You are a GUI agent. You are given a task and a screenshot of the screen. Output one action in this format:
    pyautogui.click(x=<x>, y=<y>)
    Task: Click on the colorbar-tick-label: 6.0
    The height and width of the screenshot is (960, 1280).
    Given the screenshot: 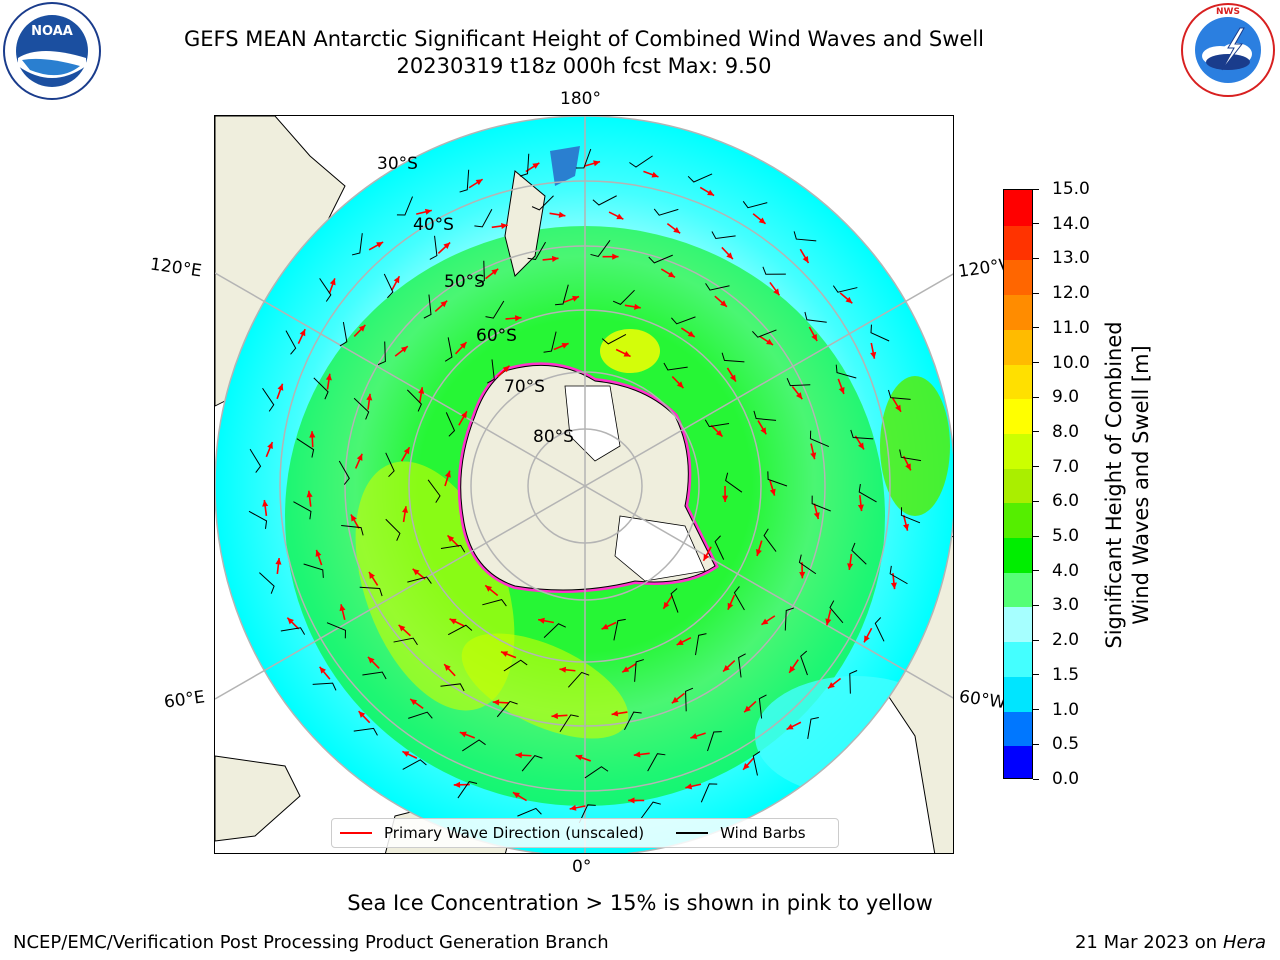 What is the action you would take?
    pyautogui.click(x=1066, y=501)
    